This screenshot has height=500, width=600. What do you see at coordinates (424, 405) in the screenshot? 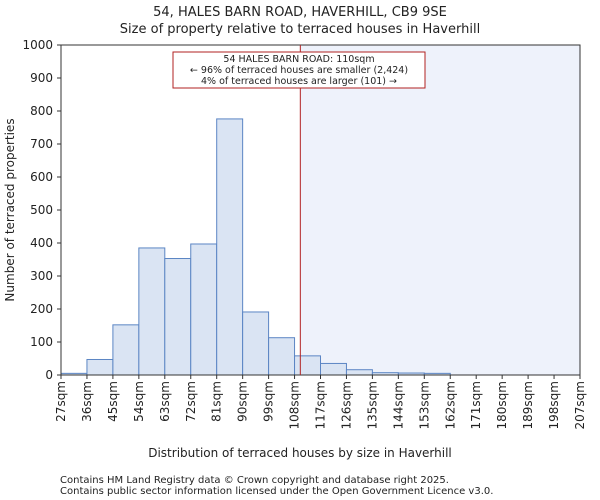
I see `x-tick-label: 153sqm` at bounding box center [424, 405].